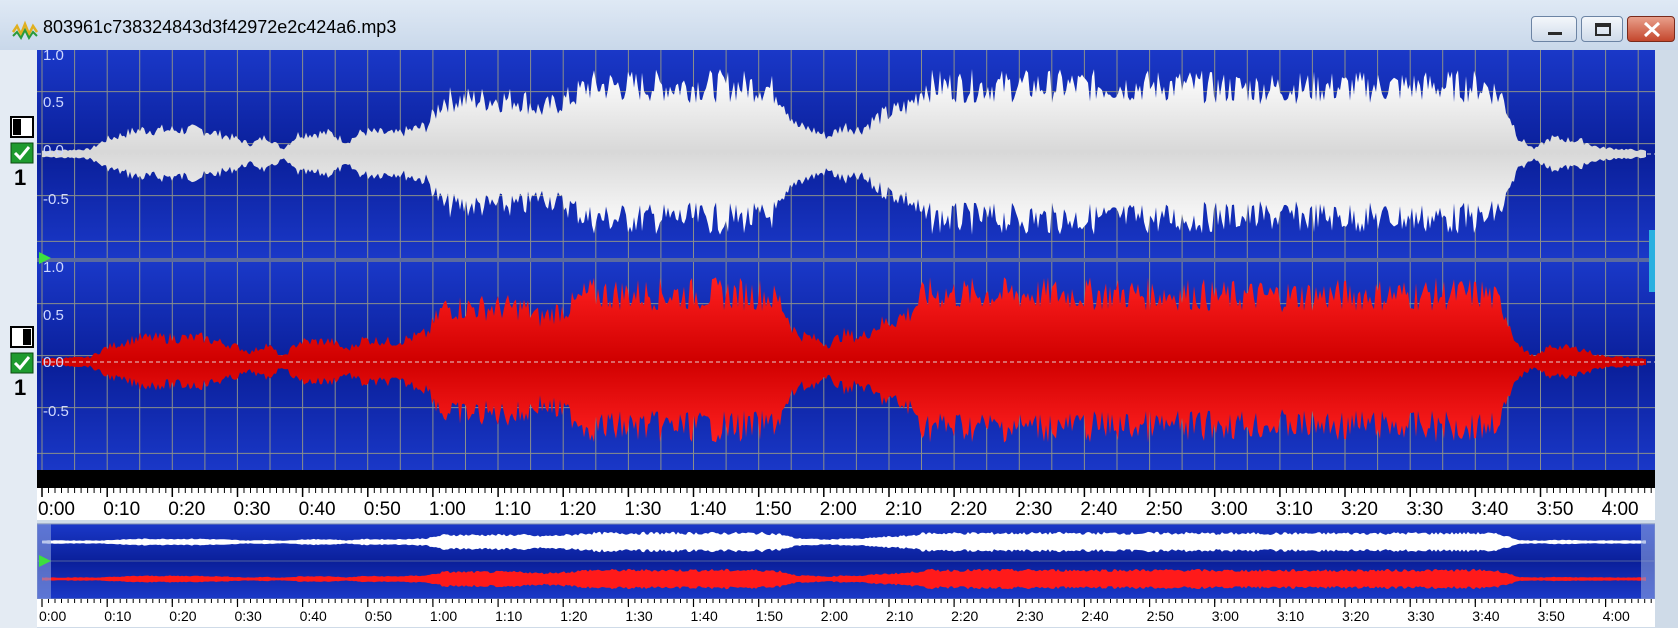 The height and width of the screenshot is (628, 1678). I want to click on time-ruler, so click(846, 504).